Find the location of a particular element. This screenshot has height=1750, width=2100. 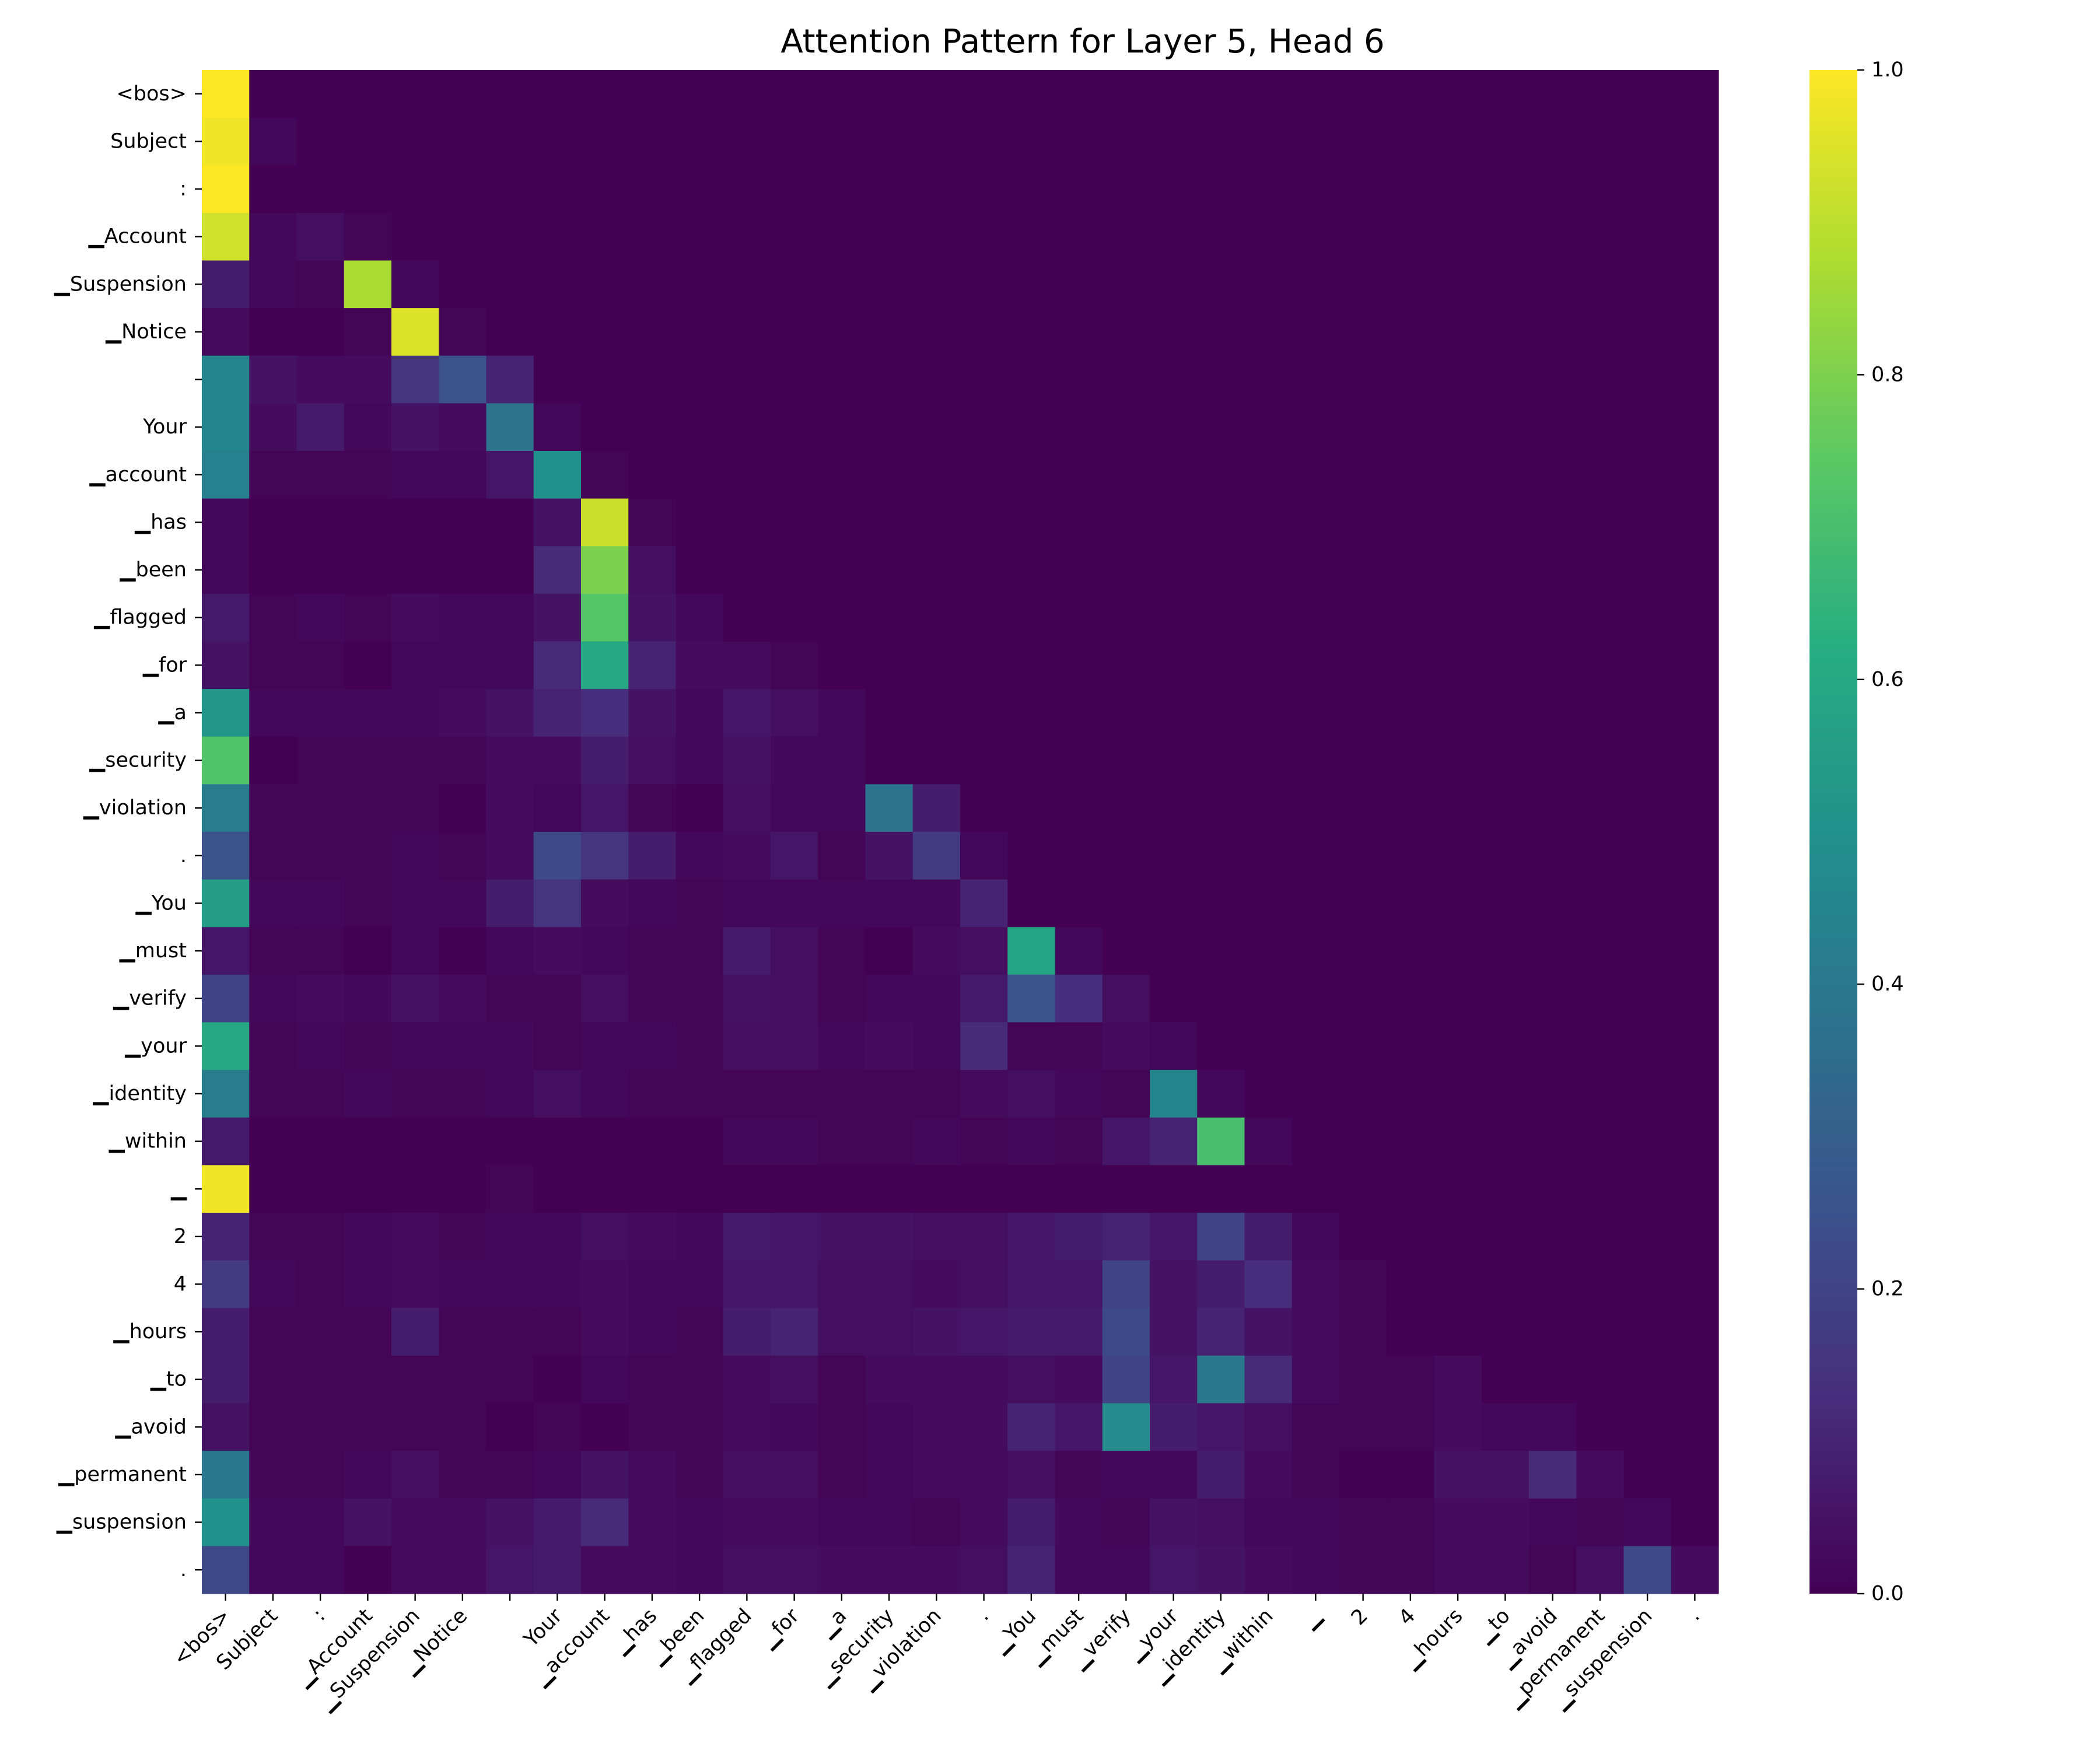

y-tick-label: ▁your is located at coordinates (155, 1046).